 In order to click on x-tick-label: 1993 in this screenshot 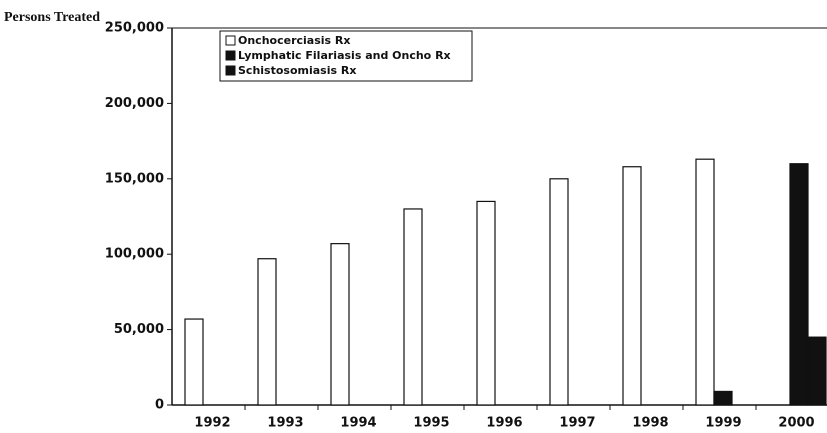, I will do `click(285, 423)`.